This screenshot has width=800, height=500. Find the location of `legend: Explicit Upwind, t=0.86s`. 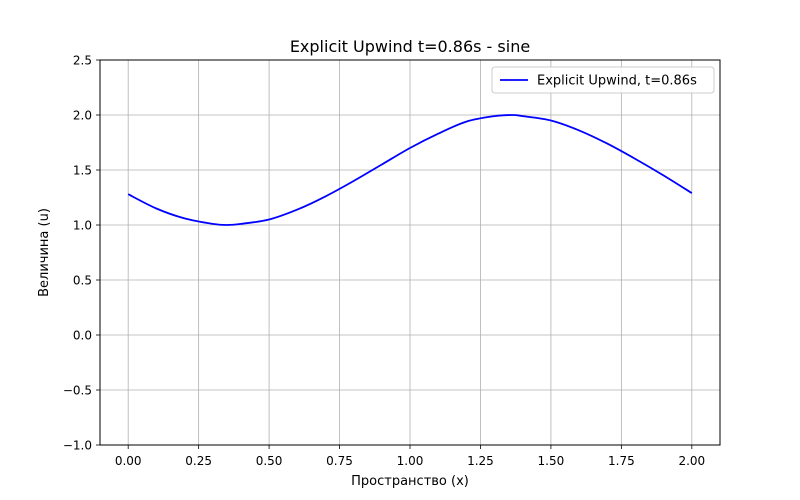

legend: Explicit Upwind, t=0.86s is located at coordinates (603, 80).